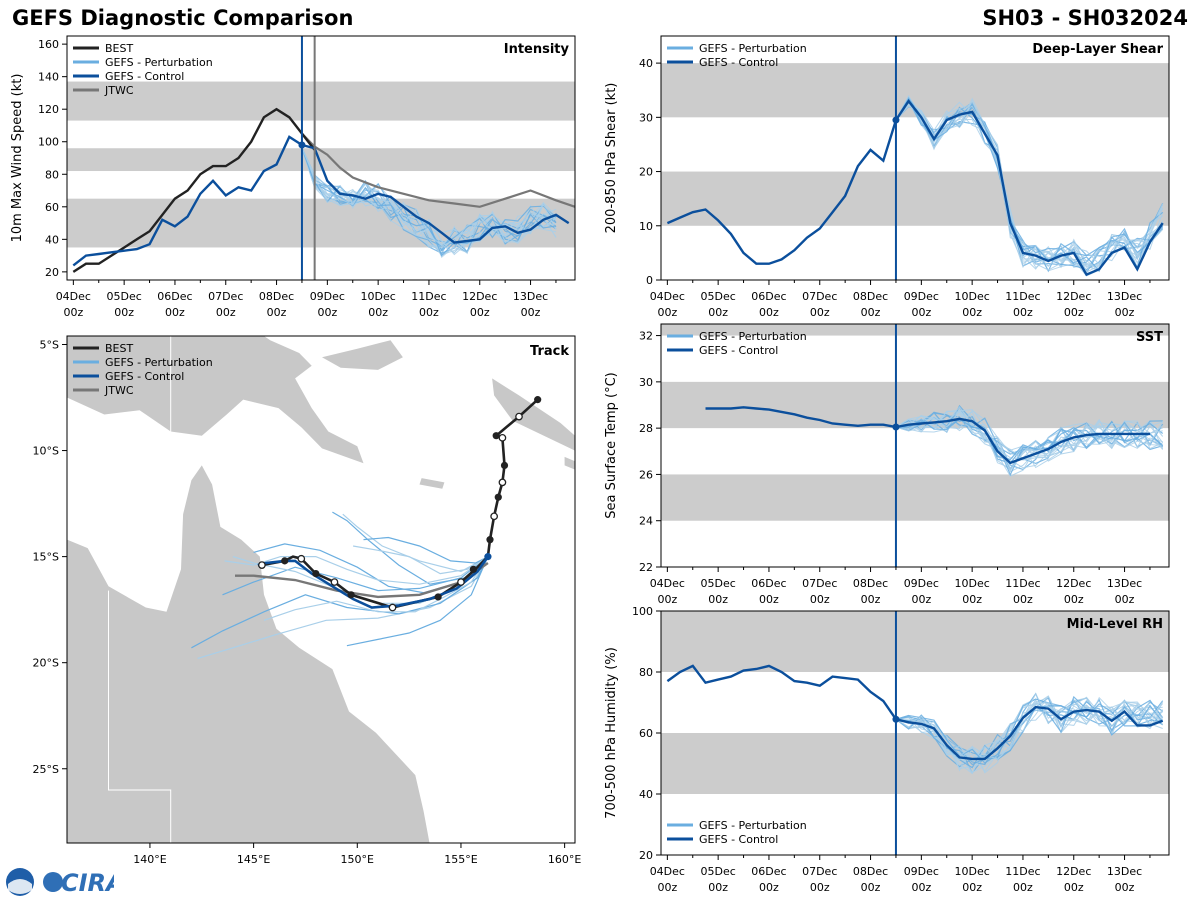 The height and width of the screenshot is (900, 1200). Describe the element at coordinates (611, 733) in the screenshot. I see `y-axis-label: 700-500 hPa Humidity (%)` at that location.